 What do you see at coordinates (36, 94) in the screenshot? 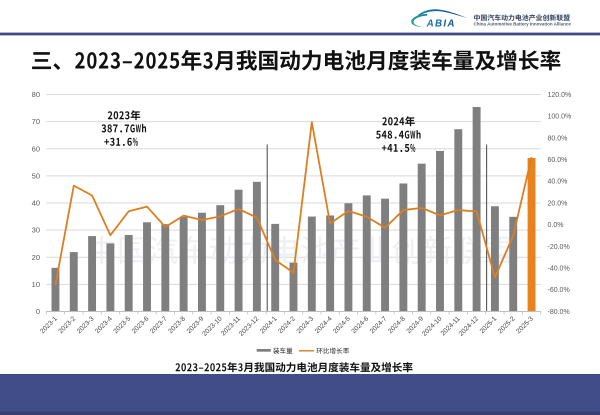
I see `svg-text: 80` at bounding box center [36, 94].